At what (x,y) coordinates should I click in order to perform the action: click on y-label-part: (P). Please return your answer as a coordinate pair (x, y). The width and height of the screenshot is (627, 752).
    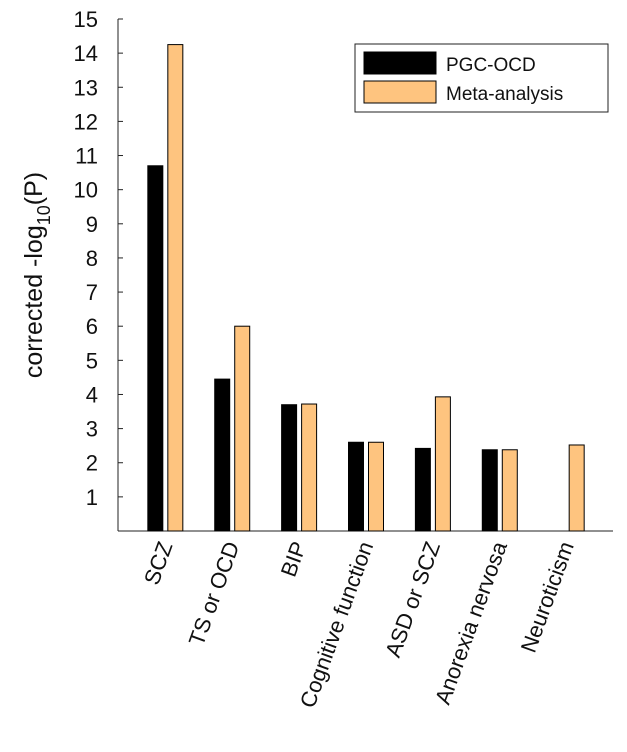
    Looking at the image, I should click on (34, 188).